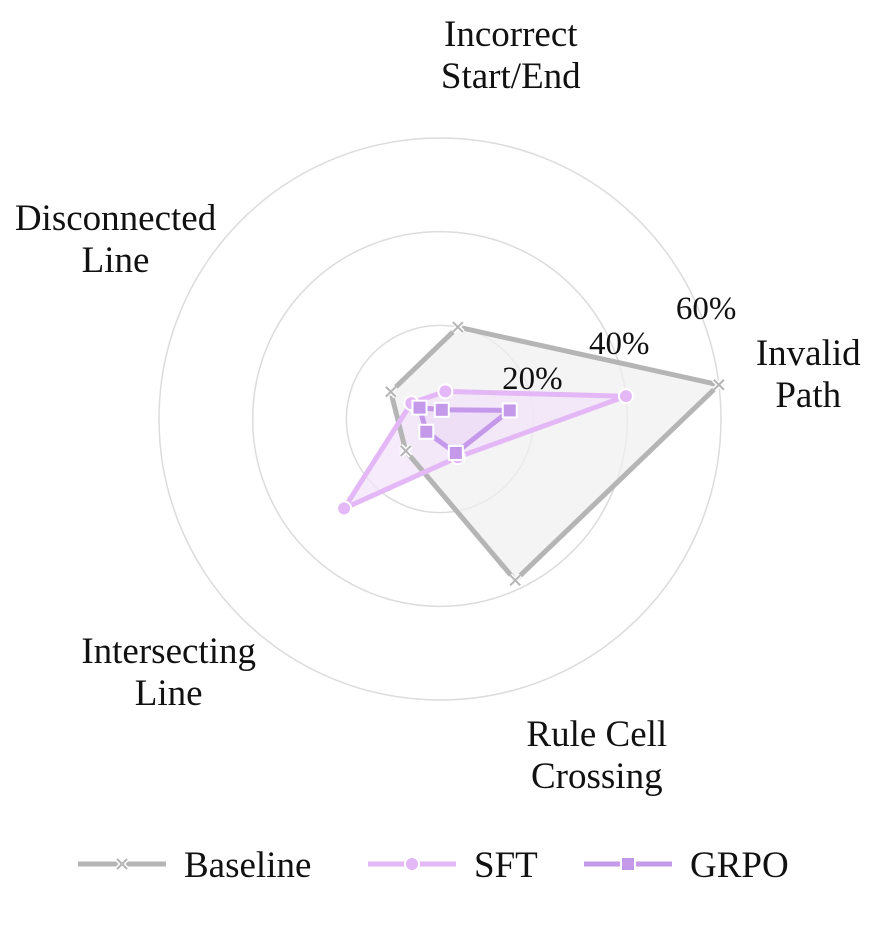 The height and width of the screenshot is (935, 894). I want to click on radial-tick-label-3: 60%, so click(706, 309).